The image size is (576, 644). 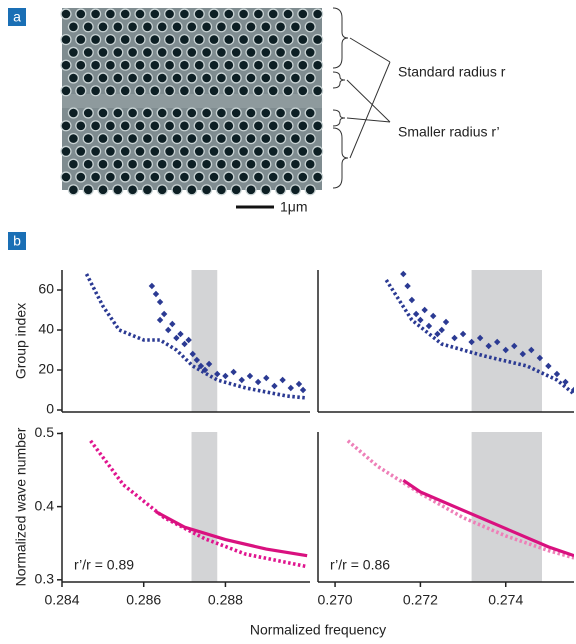 I want to click on y-tick-label: 0.5, so click(x=45, y=432).